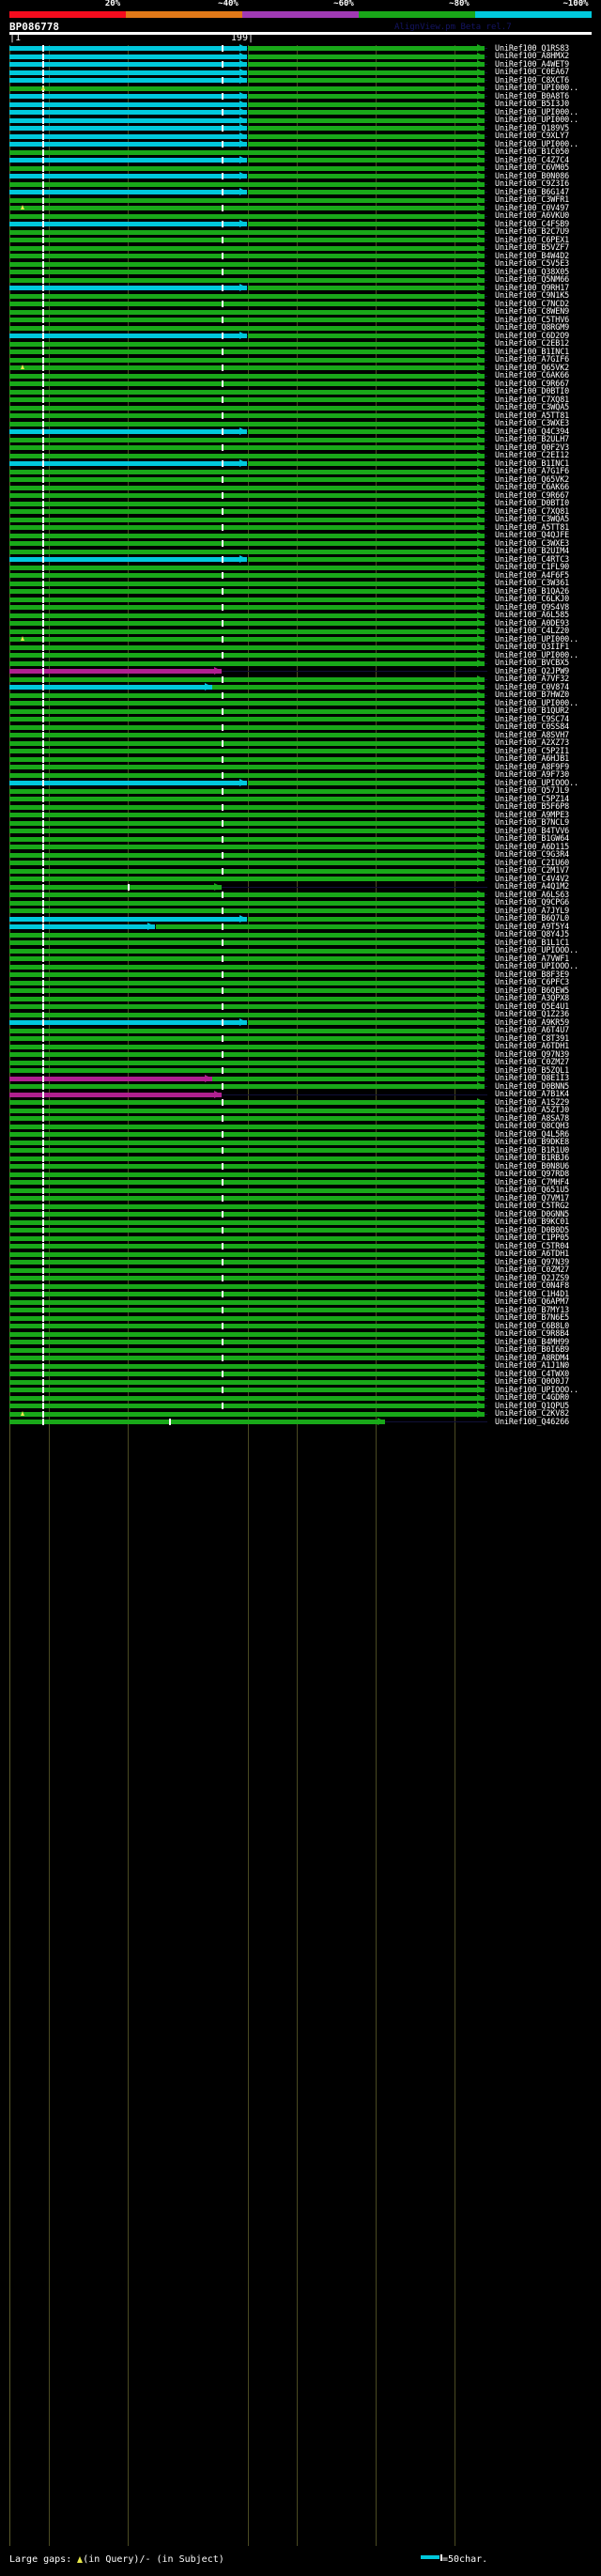 This screenshot has height=2576, width=601. What do you see at coordinates (300, 1335) in the screenshot?
I see `alignment-row: UniRef100_C9R8B4` at bounding box center [300, 1335].